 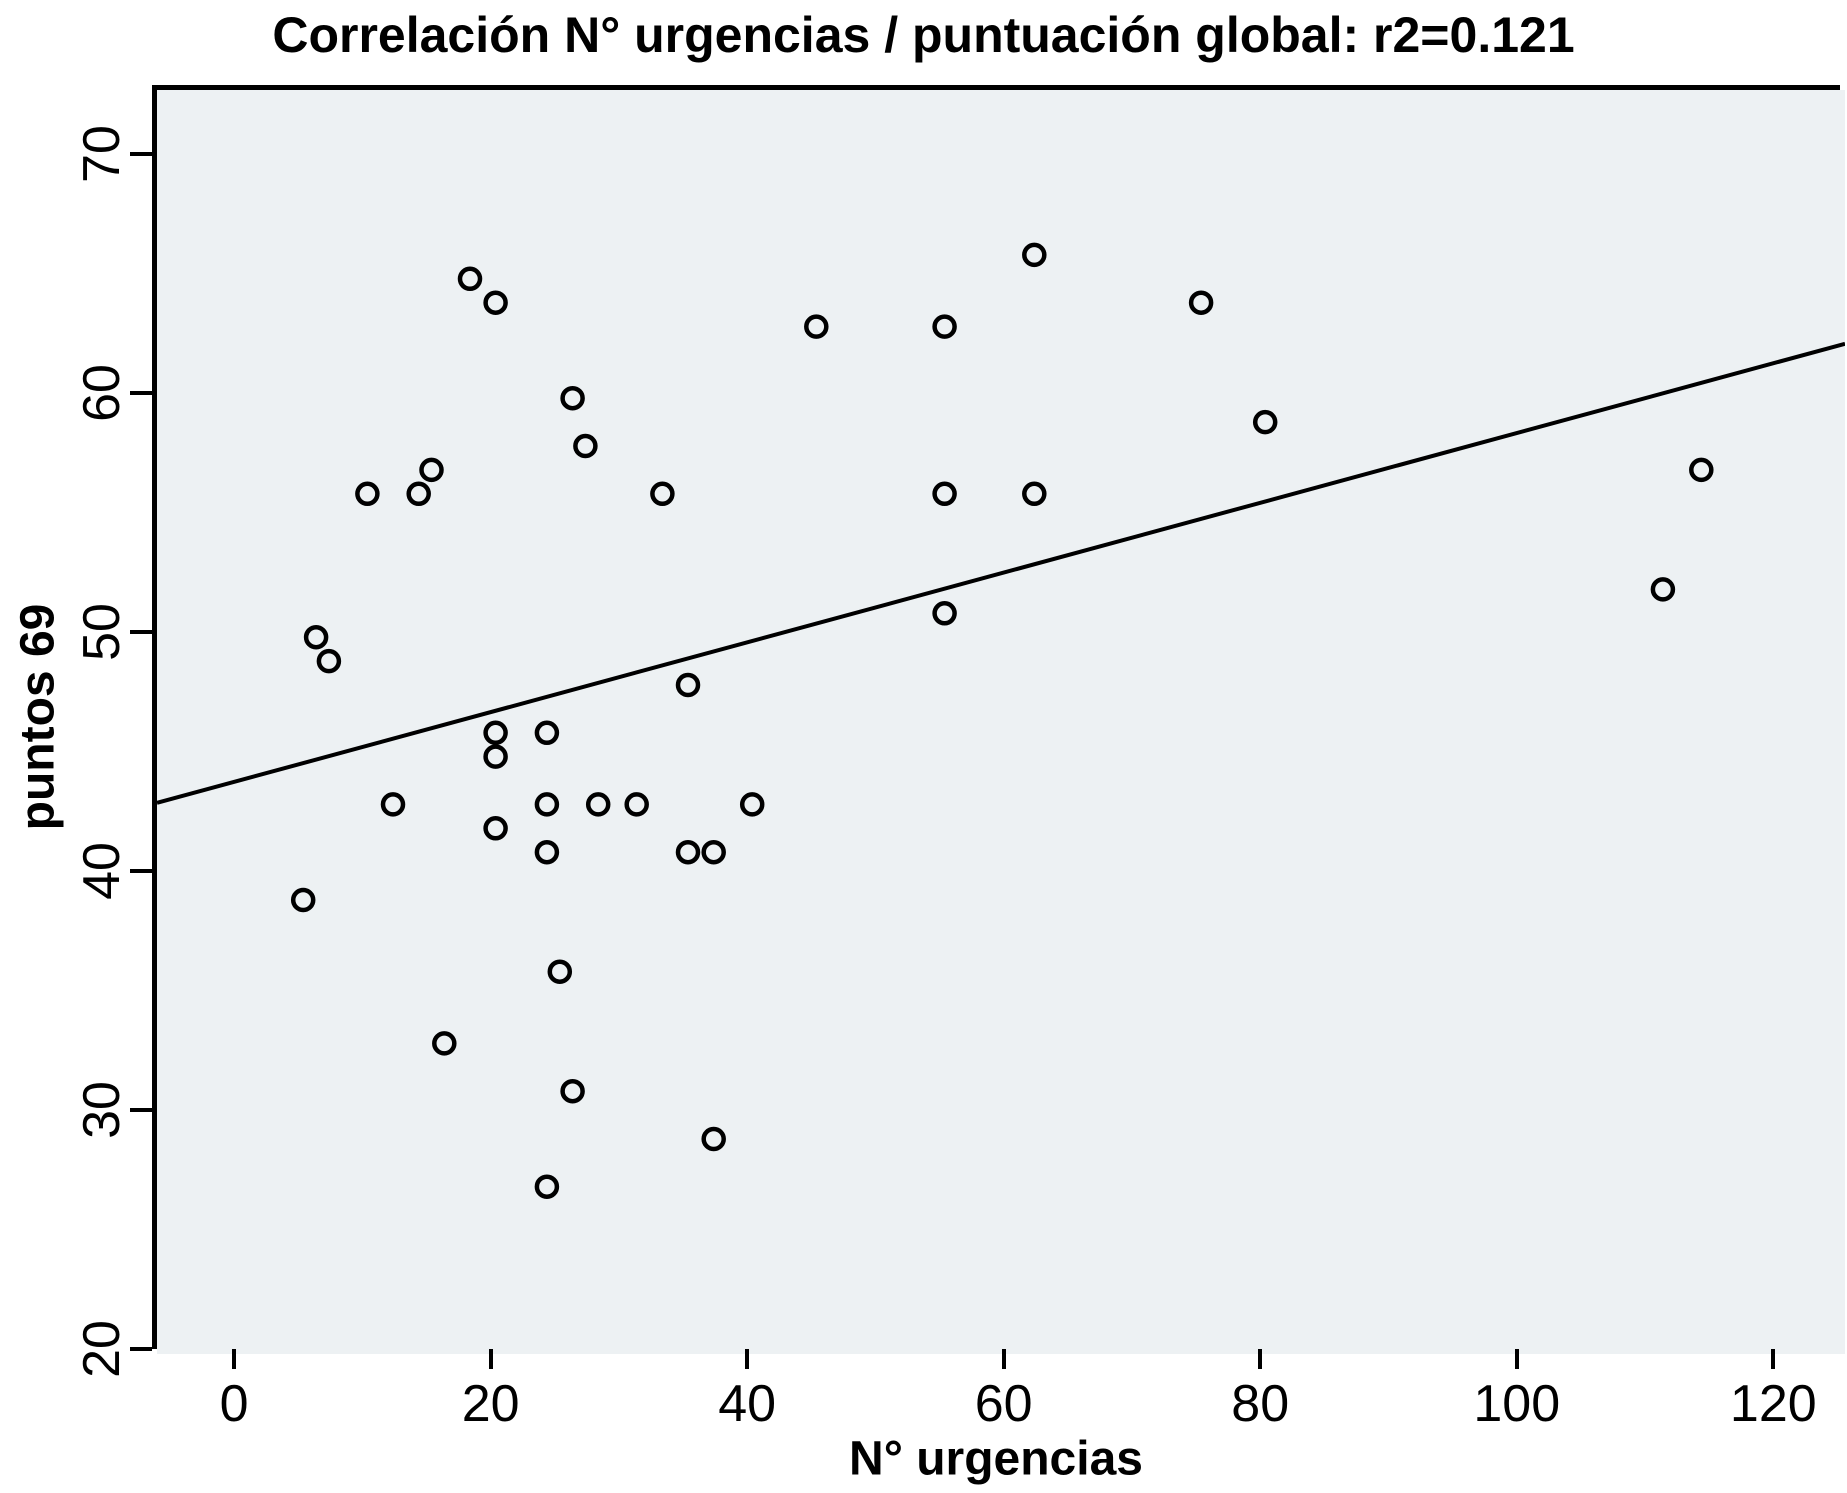 I want to click on y-tick-label: 60, so click(x=102, y=393).